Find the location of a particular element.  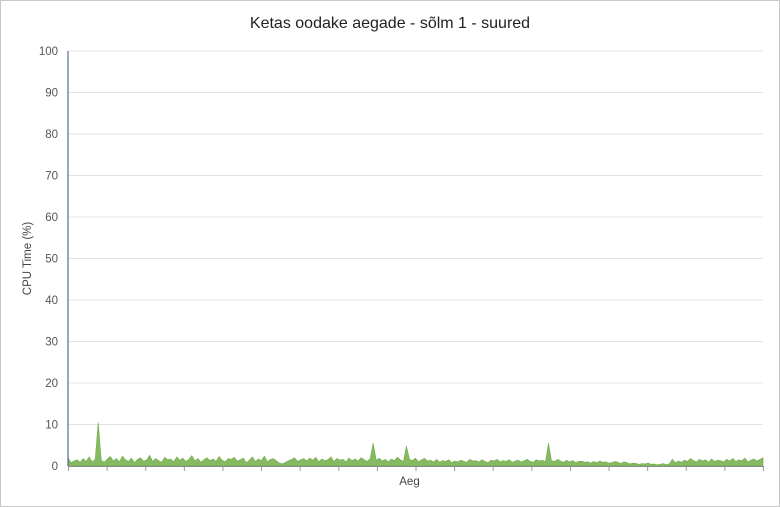

y-tick-labels: 0 10 20 30 40 50 60 70 80 90 100 is located at coordinates (48, 259).